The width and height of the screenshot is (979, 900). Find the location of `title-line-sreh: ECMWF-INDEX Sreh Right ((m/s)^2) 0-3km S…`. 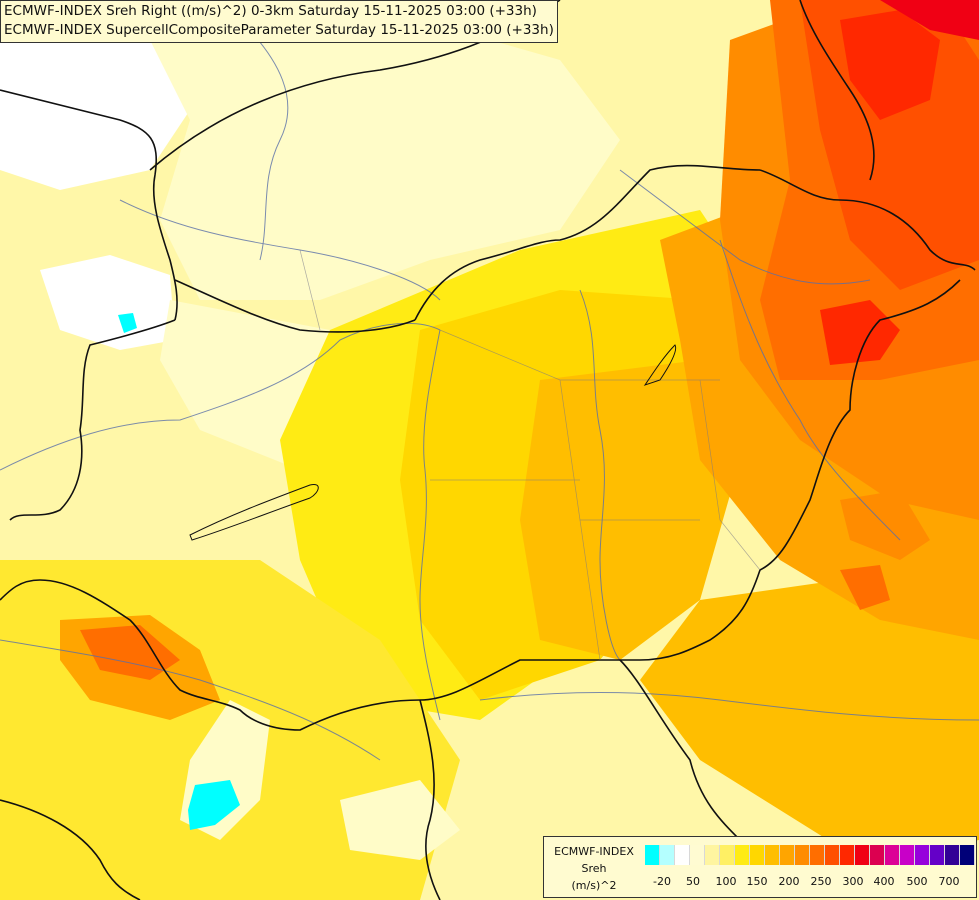

title-line-sreh: ECMWF-INDEX Sreh Right ((m/s)^2) 0-3km S… is located at coordinates (270, 11).